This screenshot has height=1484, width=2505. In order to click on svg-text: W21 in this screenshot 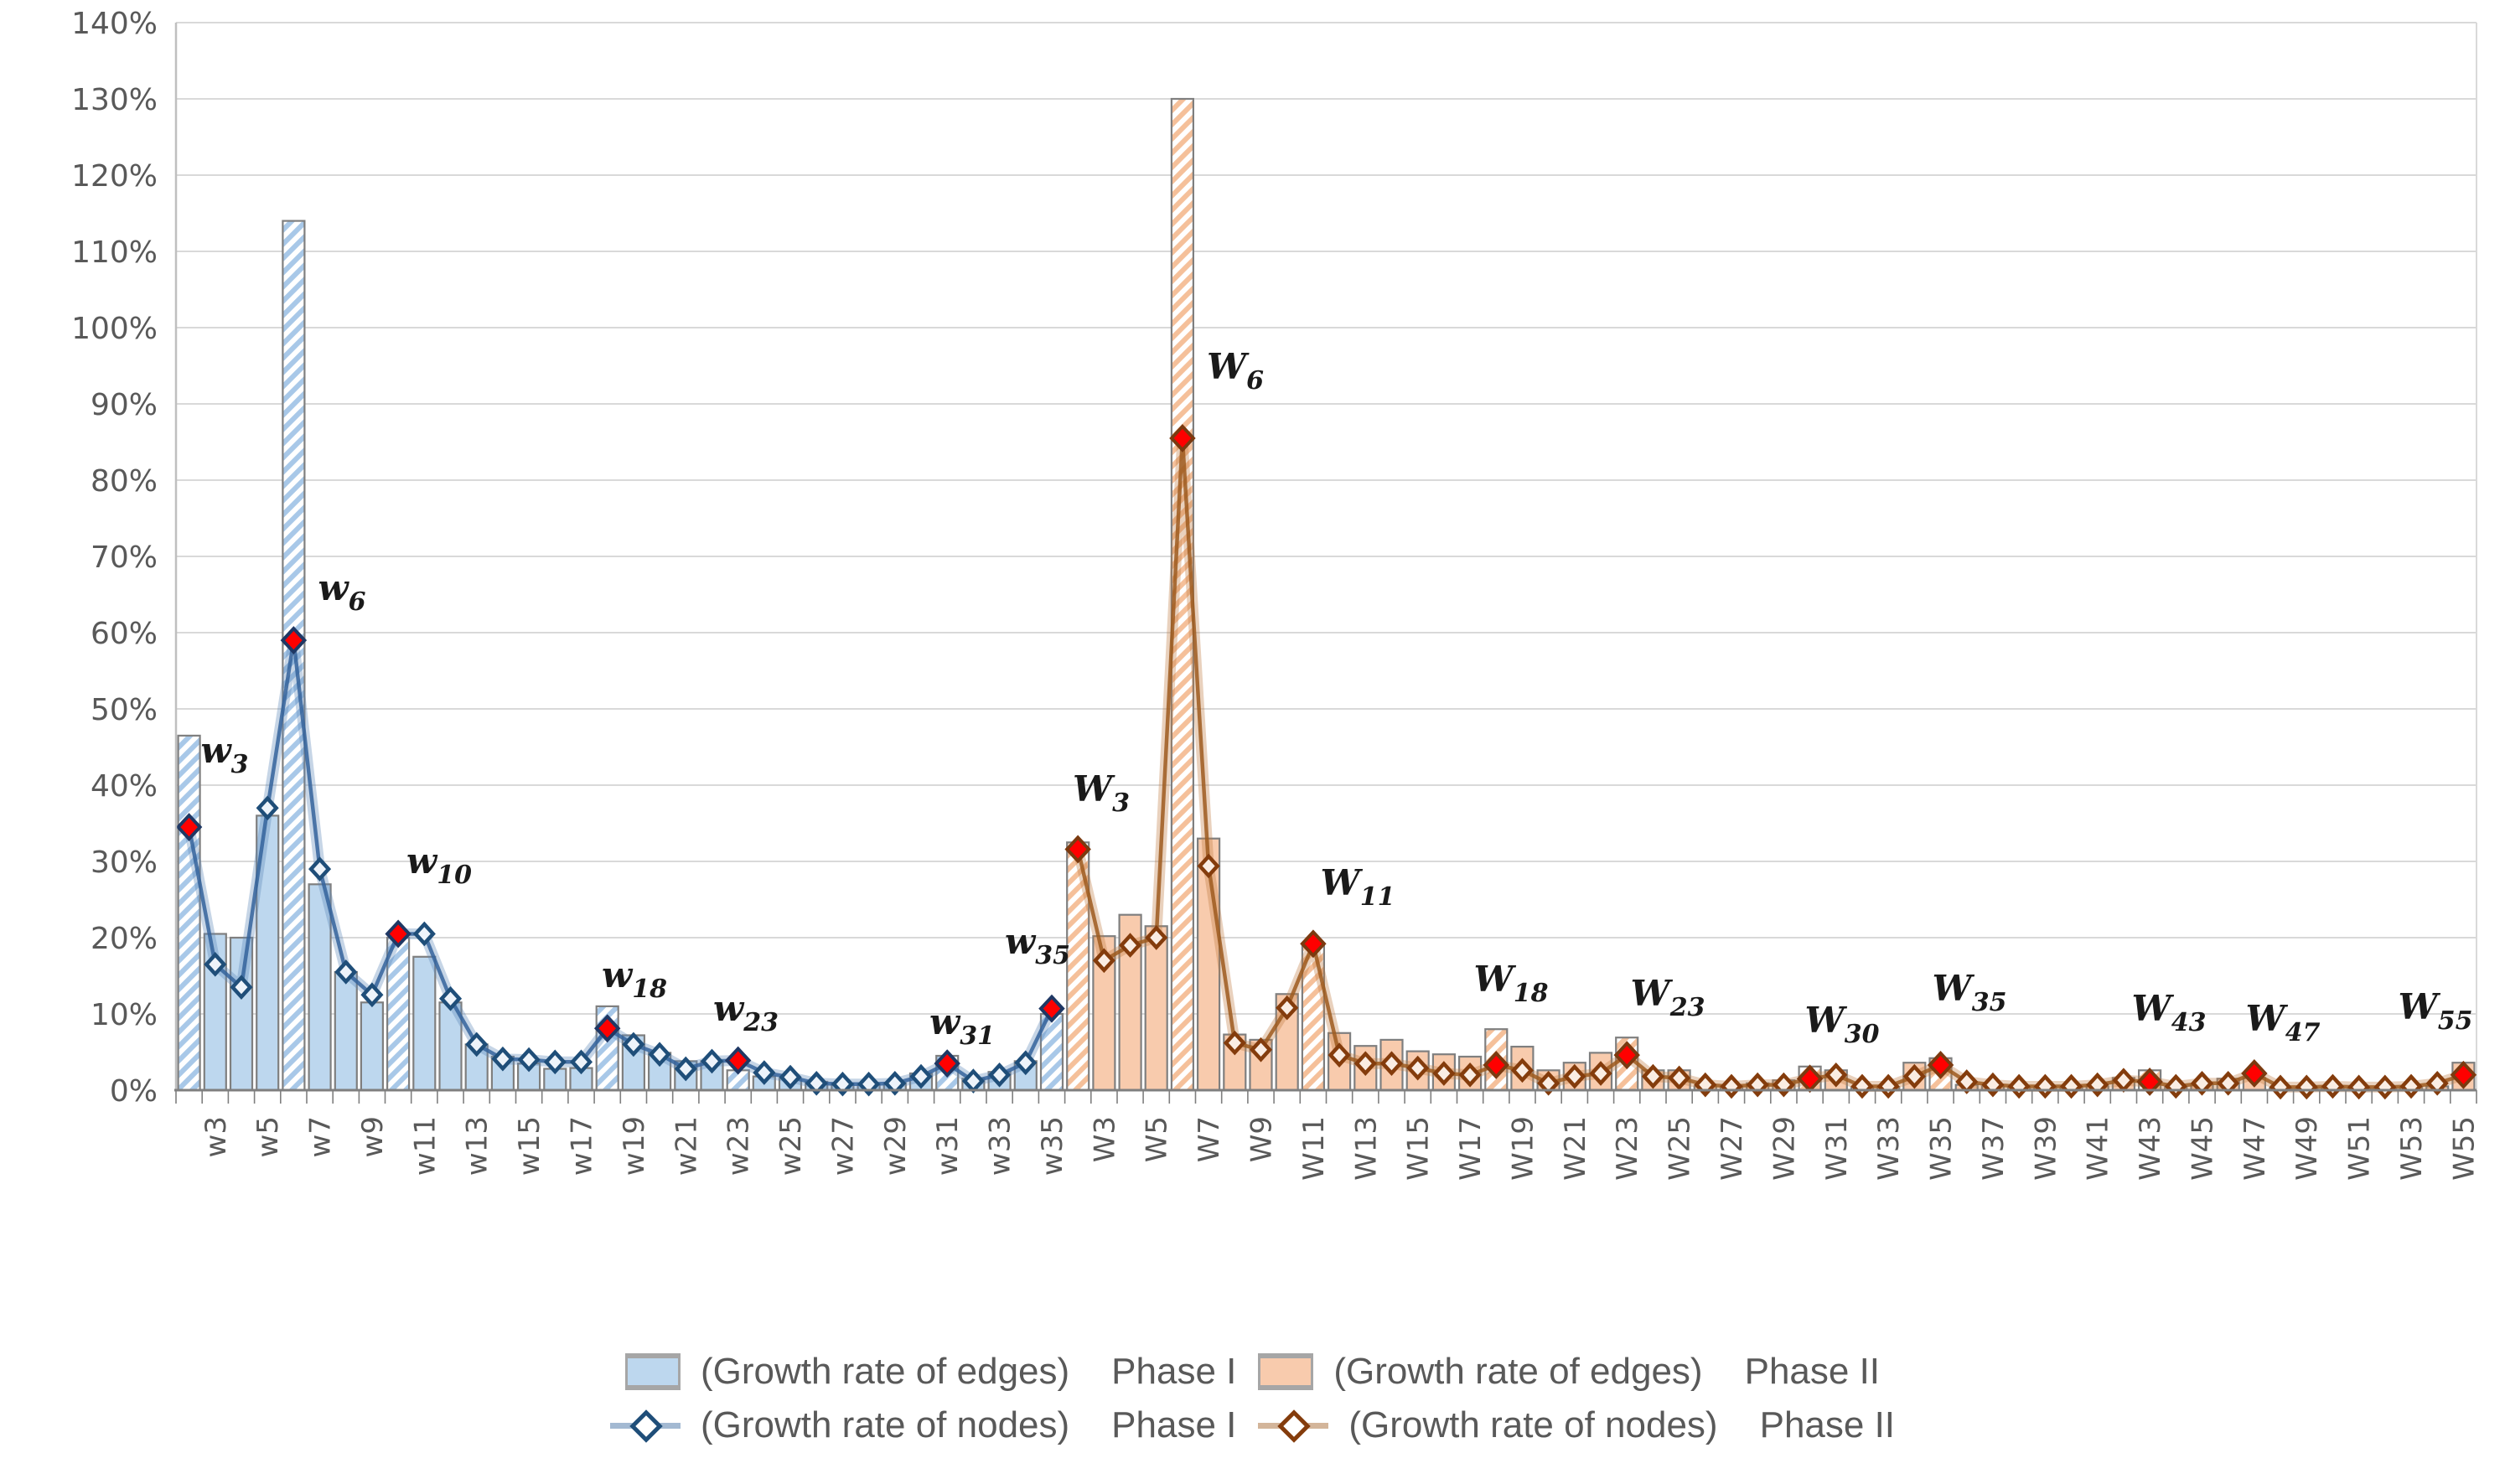, I will do `click(1575, 1148)`.